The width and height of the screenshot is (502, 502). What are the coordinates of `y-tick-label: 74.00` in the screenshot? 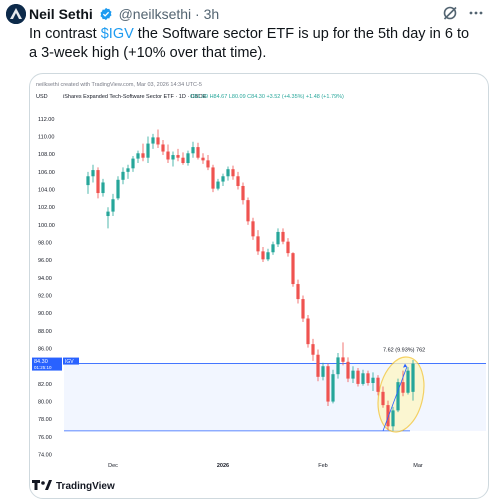 It's located at (45, 456).